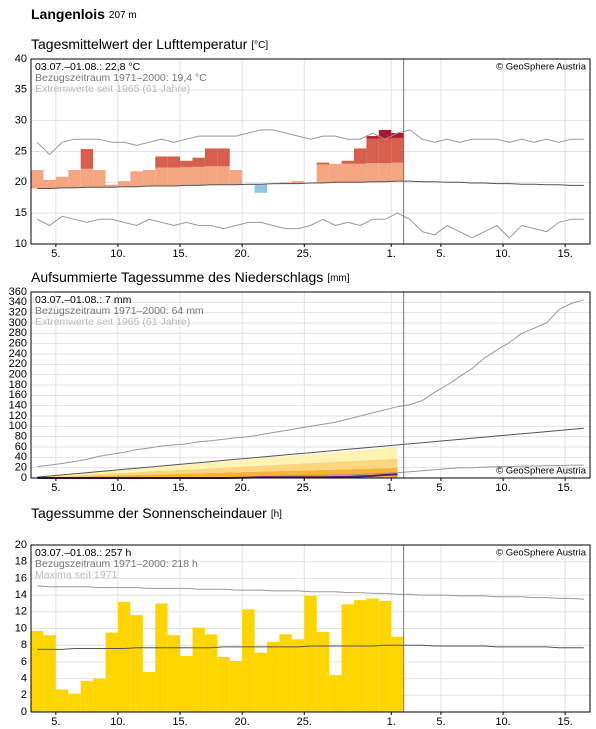 The height and width of the screenshot is (729, 596). What do you see at coordinates (83, 300) in the screenshot?
I see `info-line: 03.07.–01.08.: 7 mm` at bounding box center [83, 300].